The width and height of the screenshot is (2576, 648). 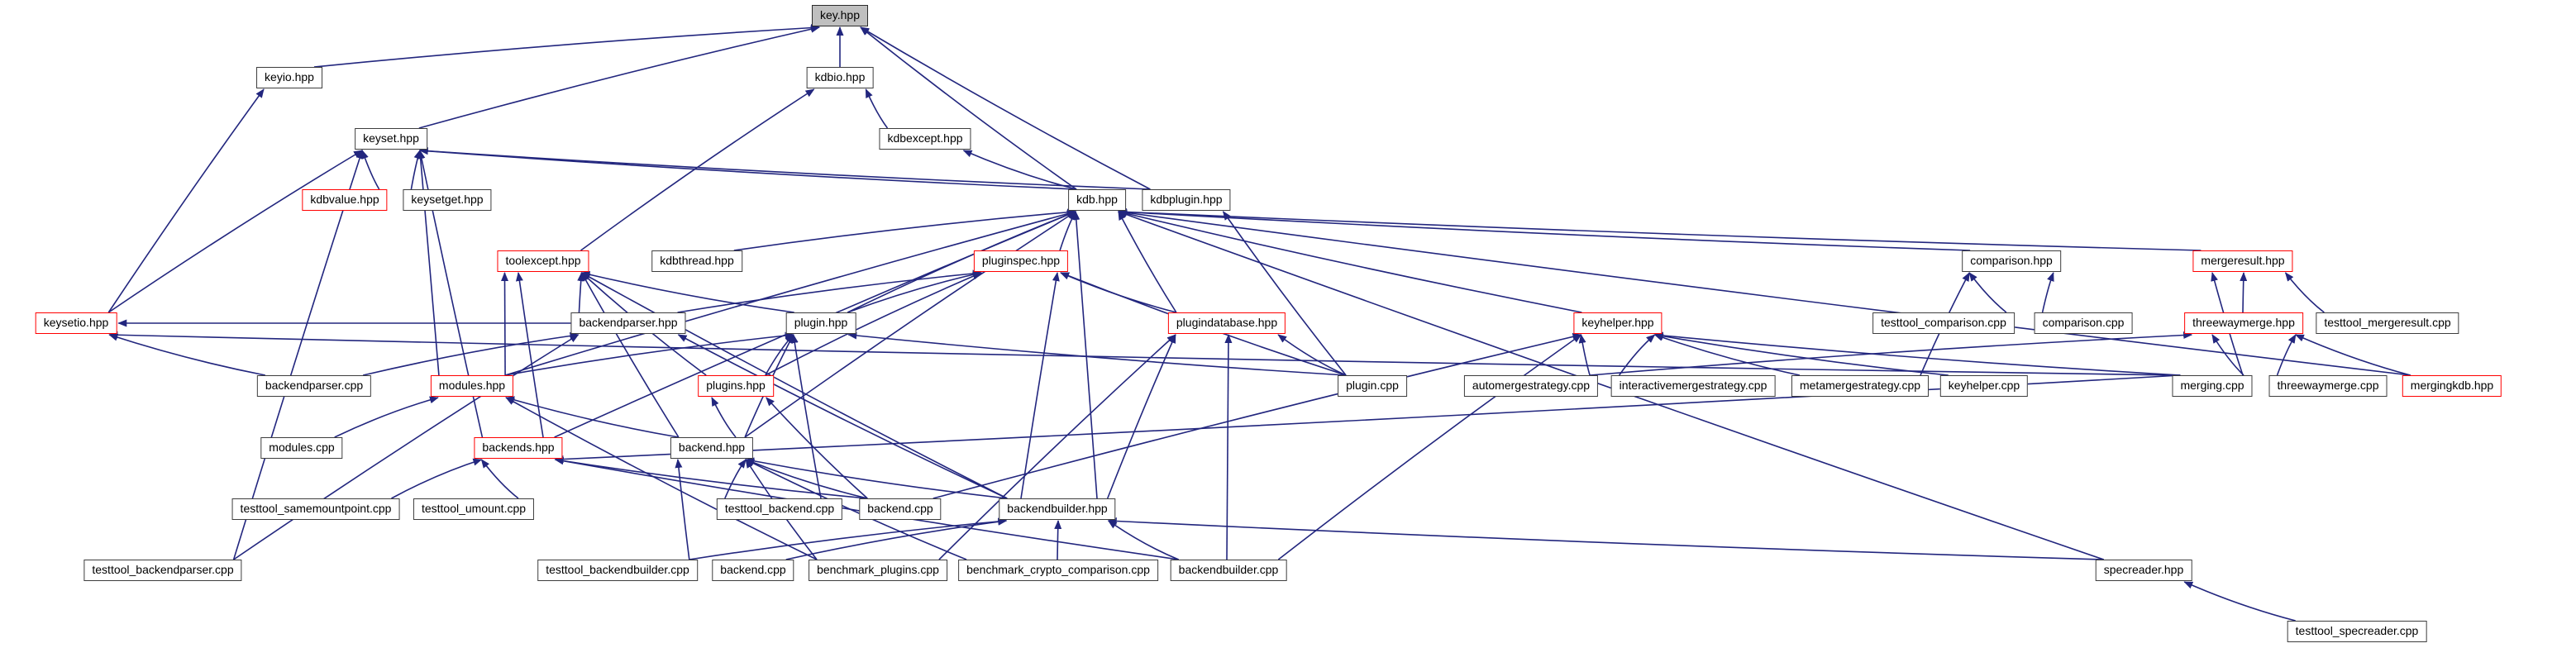 What do you see at coordinates (315, 509) in the screenshot?
I see `graph-node-testtool-samemountpoint-cpp: testtool_samemountpoint.cpp` at bounding box center [315, 509].